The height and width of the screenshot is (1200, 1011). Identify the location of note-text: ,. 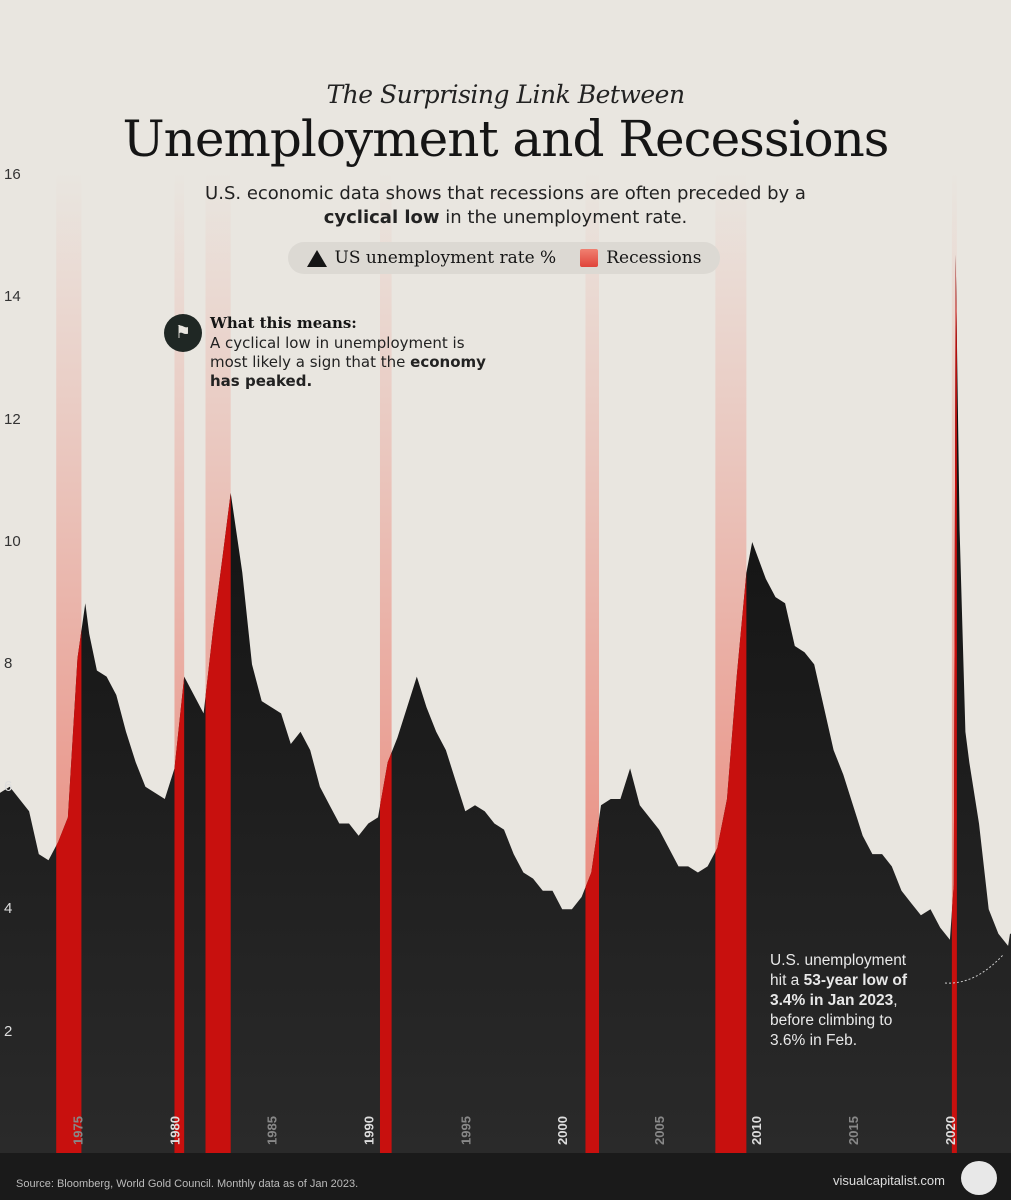
(895, 1000).